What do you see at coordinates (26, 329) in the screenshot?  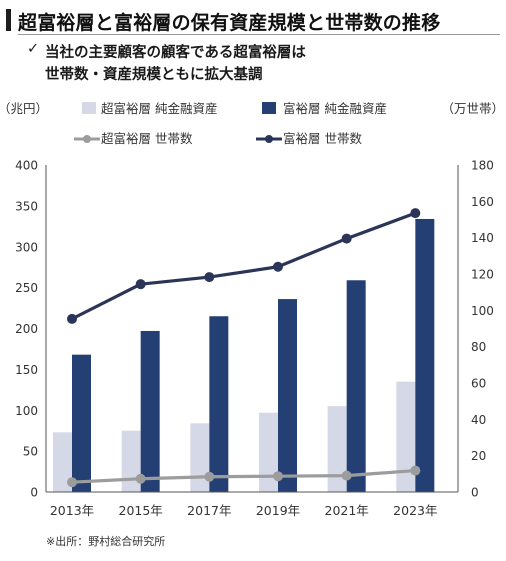 I see `y-tick-label: 200` at bounding box center [26, 329].